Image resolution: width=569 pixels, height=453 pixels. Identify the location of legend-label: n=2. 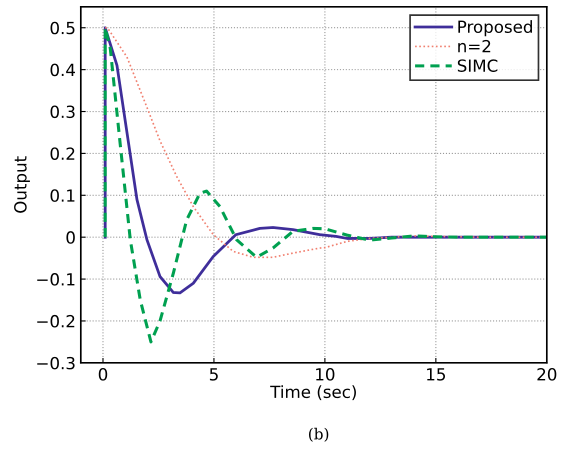
(474, 46).